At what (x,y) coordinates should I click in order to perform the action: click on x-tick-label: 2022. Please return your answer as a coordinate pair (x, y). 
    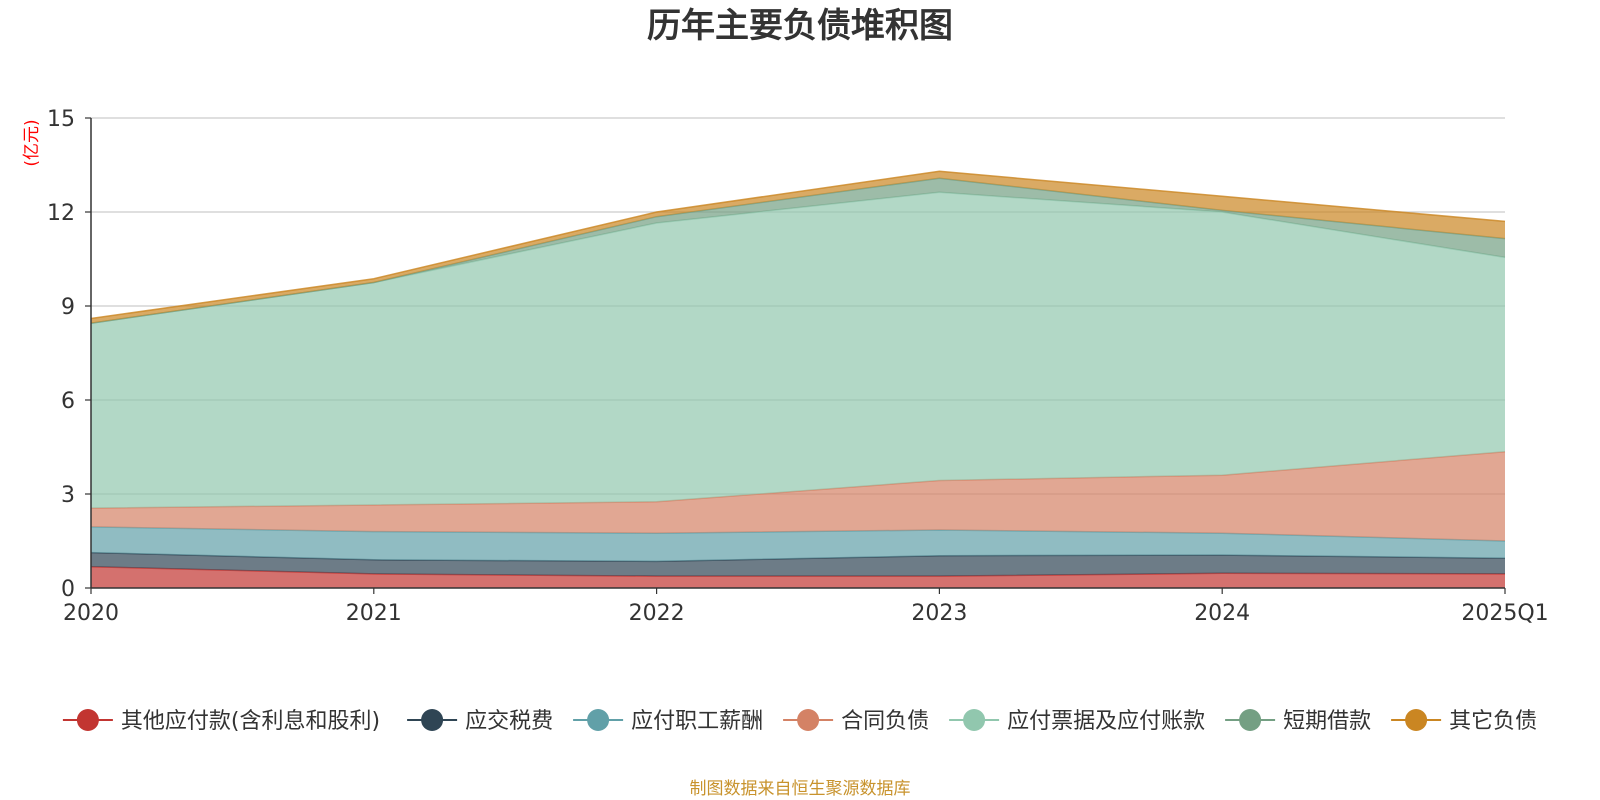
    Looking at the image, I should click on (657, 613).